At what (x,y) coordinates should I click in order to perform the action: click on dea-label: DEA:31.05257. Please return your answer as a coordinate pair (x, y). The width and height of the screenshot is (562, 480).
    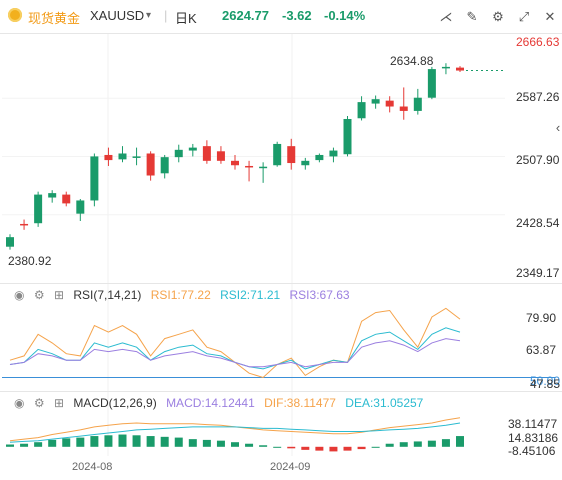
    Looking at the image, I should click on (384, 403).